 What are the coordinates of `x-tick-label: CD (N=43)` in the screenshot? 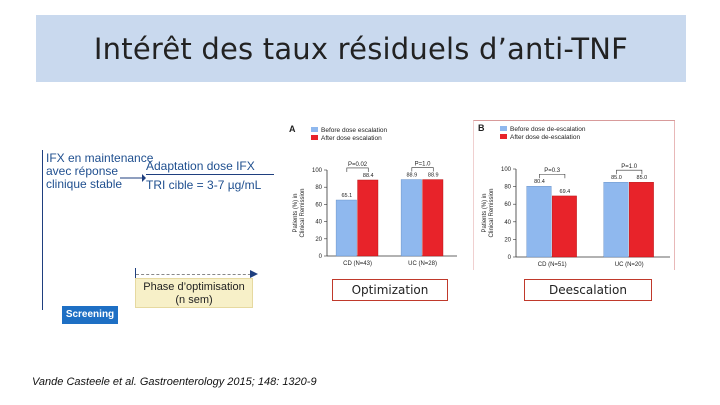 It's located at (357, 264).